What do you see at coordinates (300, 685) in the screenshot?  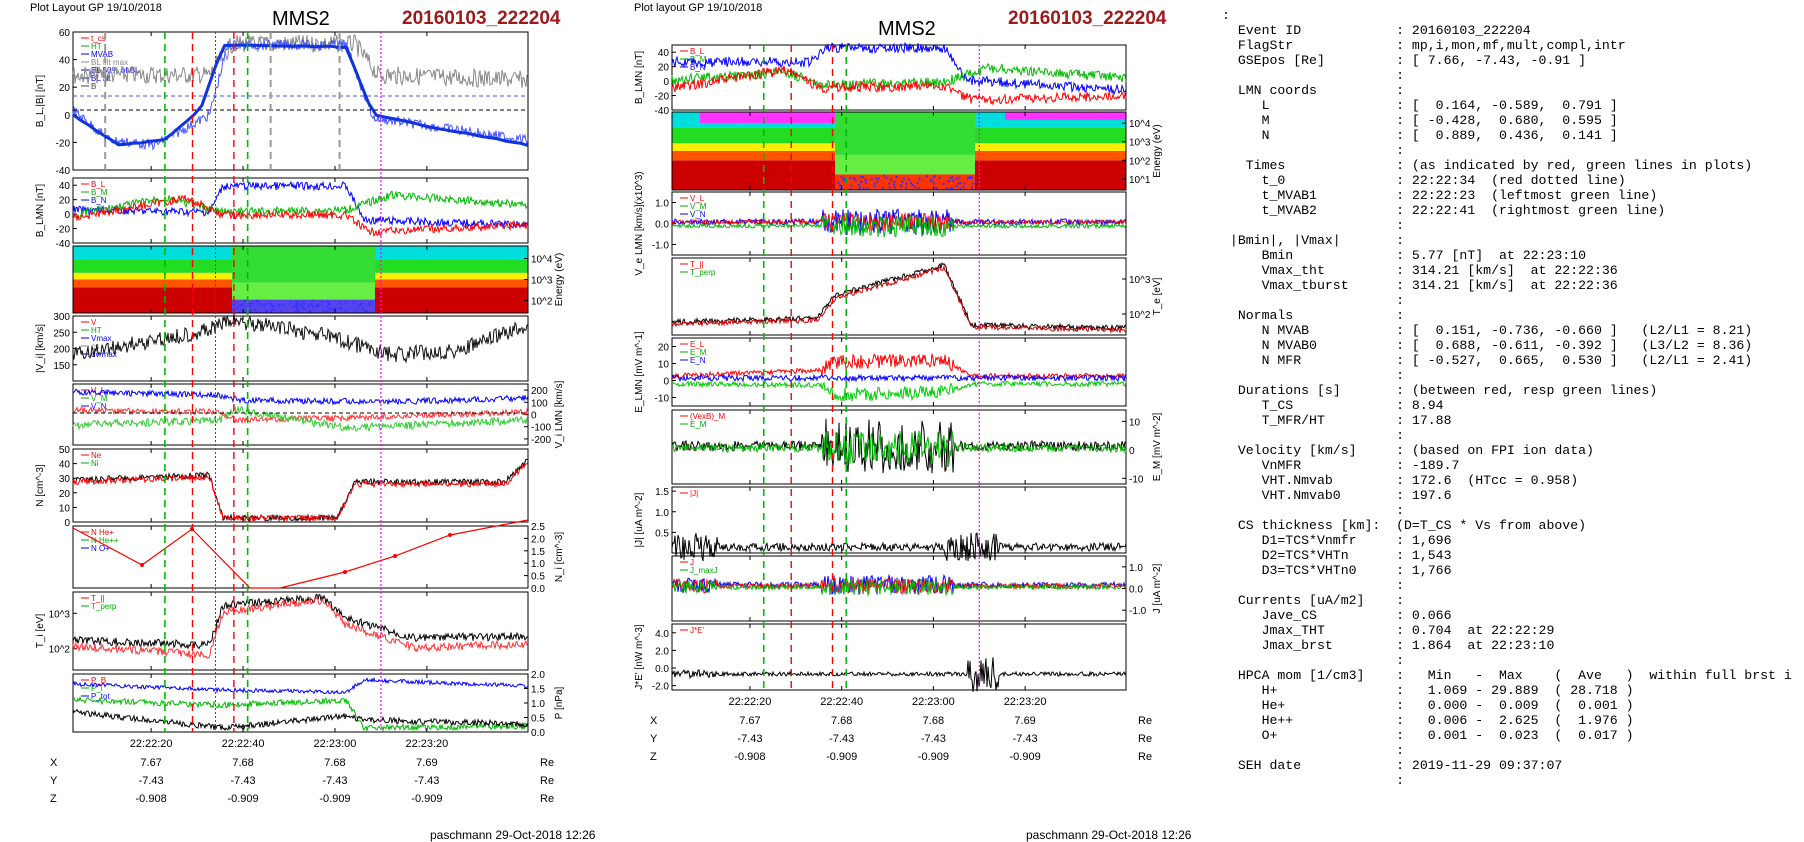 I see `trace-pb` at bounding box center [300, 685].